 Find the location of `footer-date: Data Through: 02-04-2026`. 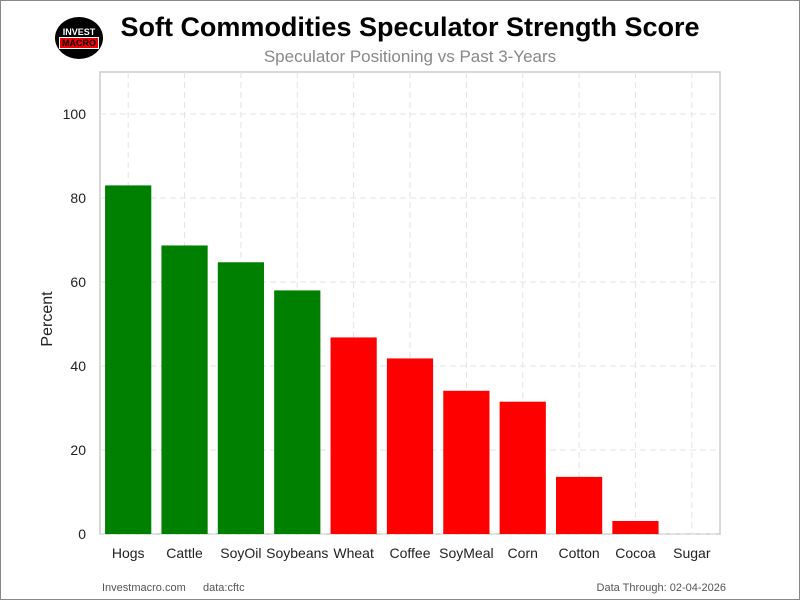

footer-date: Data Through: 02-04-2026 is located at coordinates (661, 588).